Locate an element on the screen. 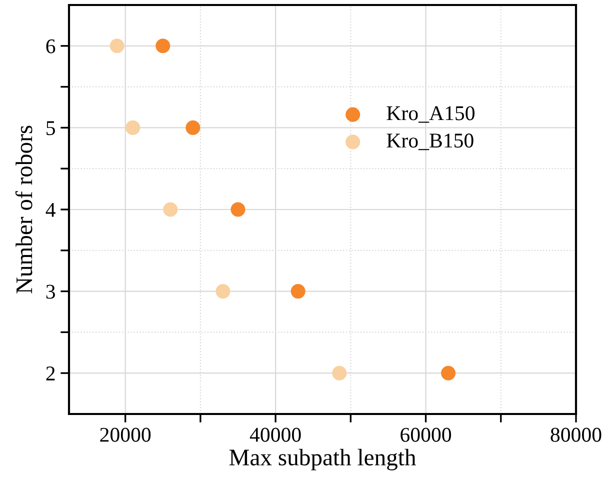 The image size is (613, 489). legend-label: Kro_B150 is located at coordinates (430, 142).